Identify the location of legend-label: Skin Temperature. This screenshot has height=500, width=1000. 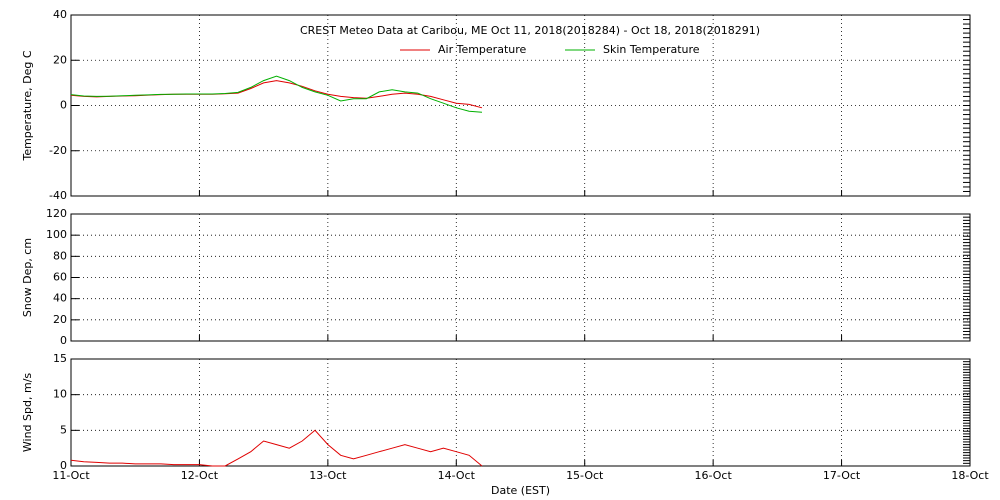
(651, 49).